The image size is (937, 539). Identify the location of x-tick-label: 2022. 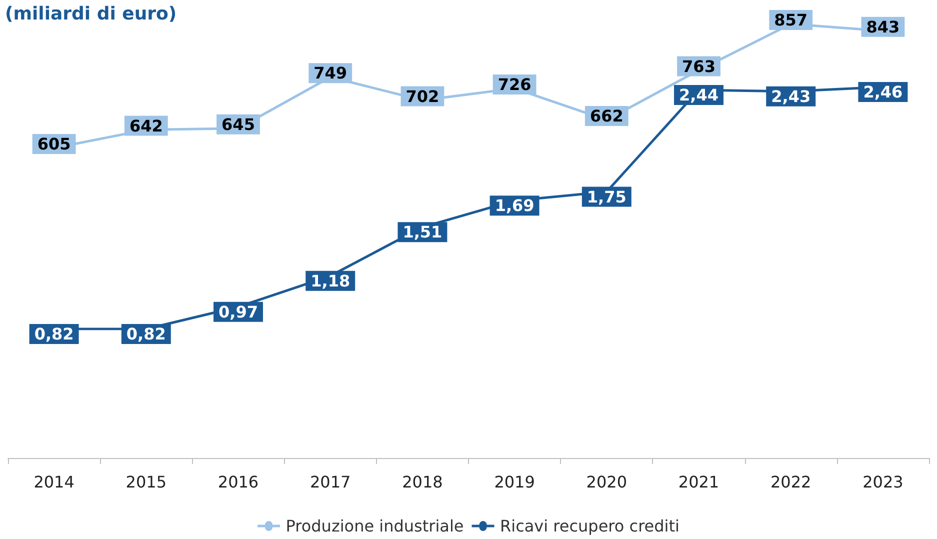
(791, 482).